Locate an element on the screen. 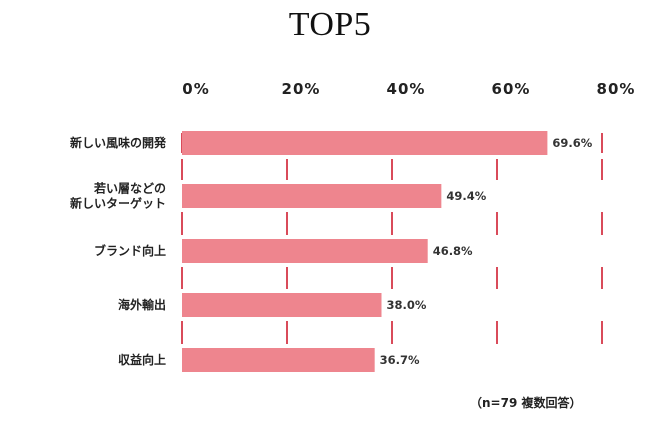  x-tick-label: 20% is located at coordinates (301, 89).